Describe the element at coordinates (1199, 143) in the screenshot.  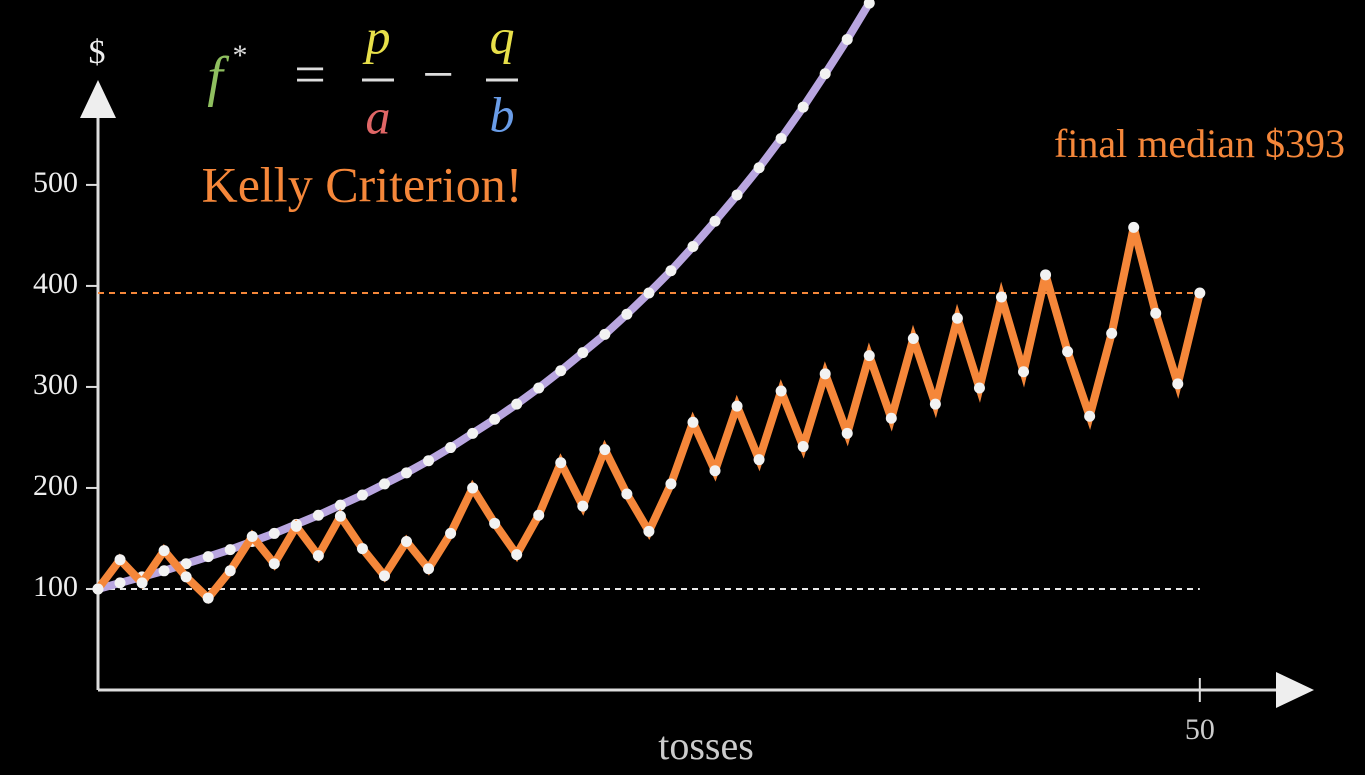
I see `annotation: final median $393` at that location.